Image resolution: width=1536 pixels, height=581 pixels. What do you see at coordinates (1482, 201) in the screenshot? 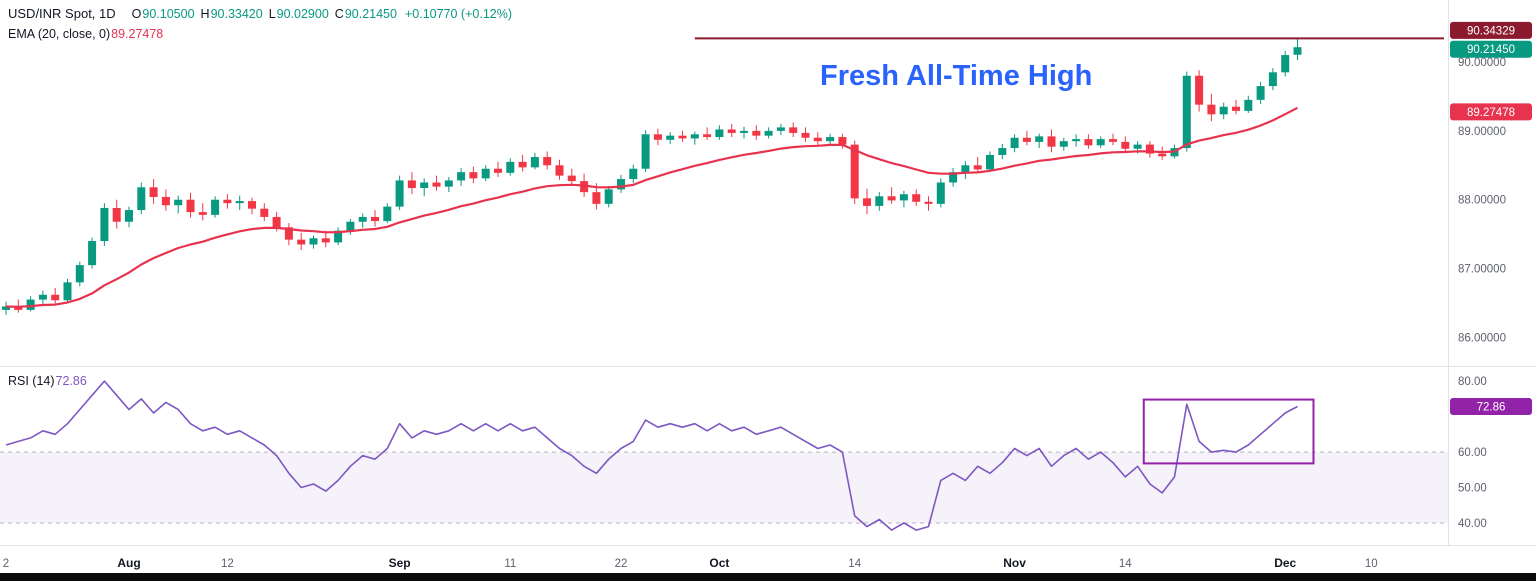
I see `price-axis-label: 88.00000` at bounding box center [1482, 201].